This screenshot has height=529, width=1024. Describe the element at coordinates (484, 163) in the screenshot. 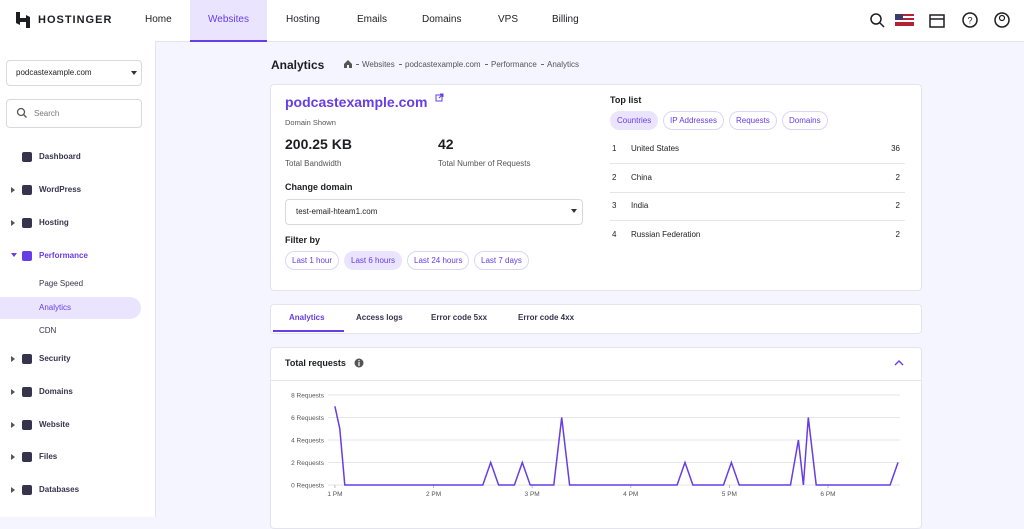

I see `stat-label: Total Number of Requests` at that location.